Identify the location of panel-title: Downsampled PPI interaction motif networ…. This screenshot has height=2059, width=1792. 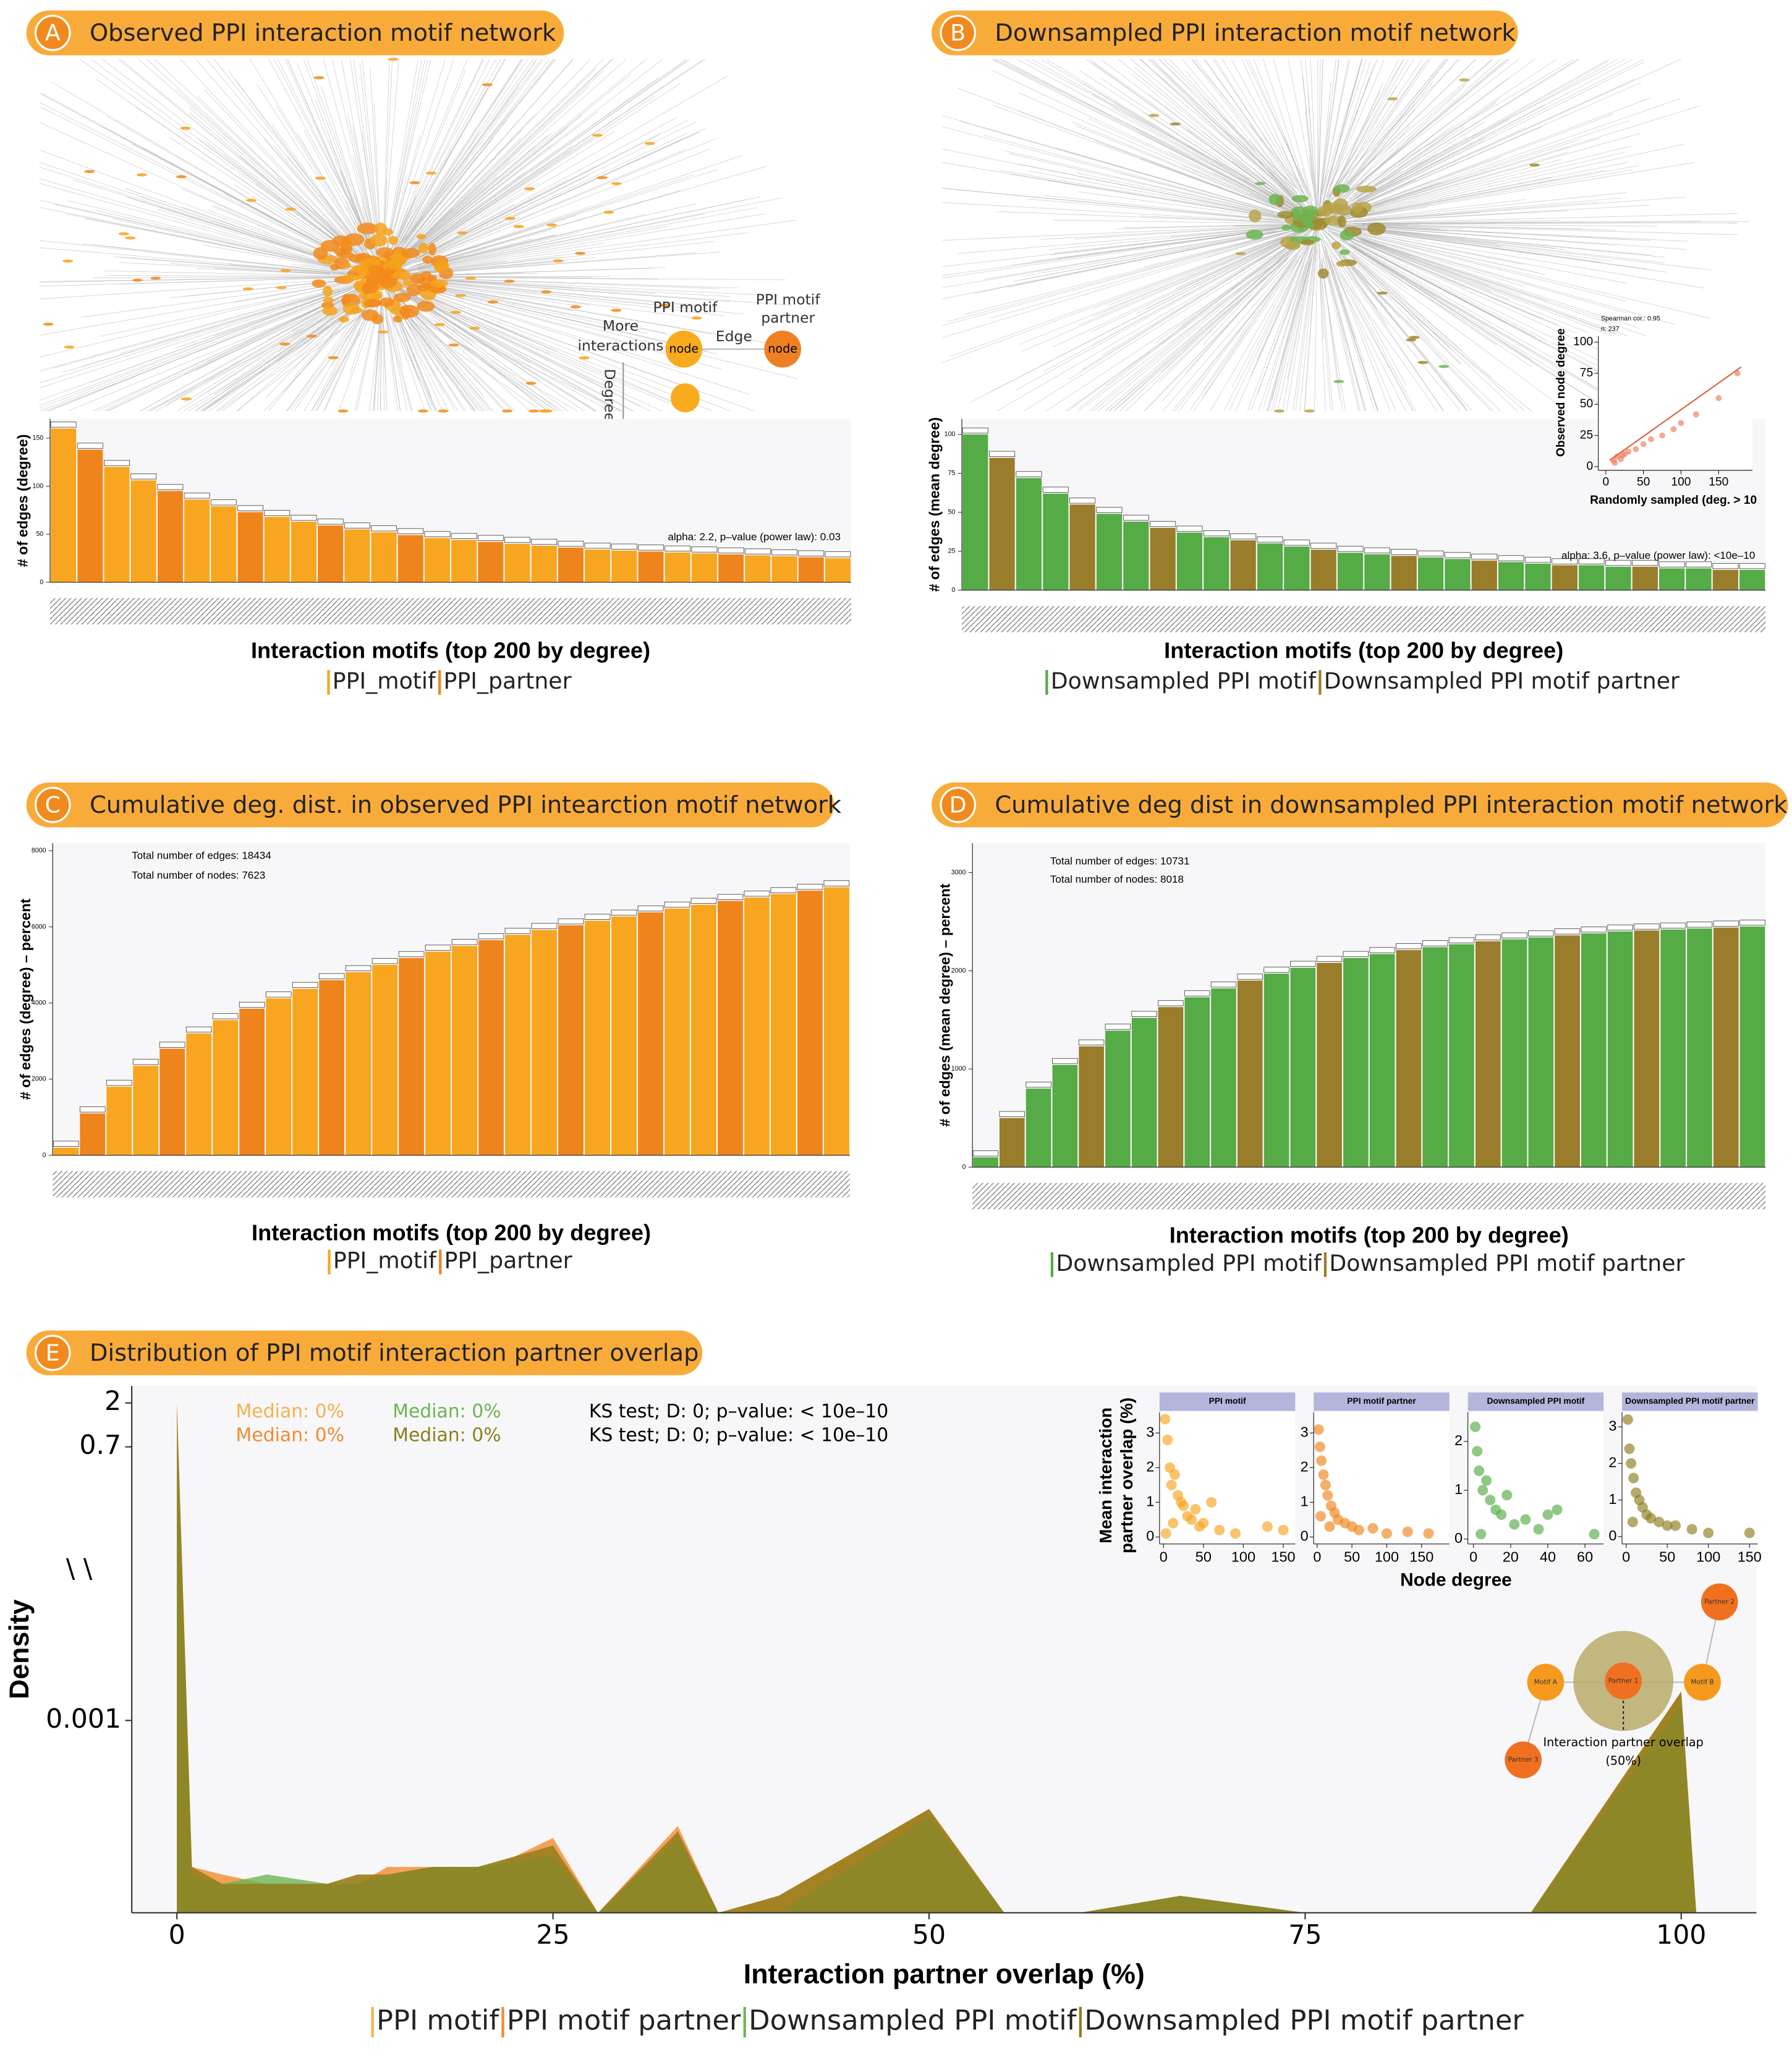
(1255, 33).